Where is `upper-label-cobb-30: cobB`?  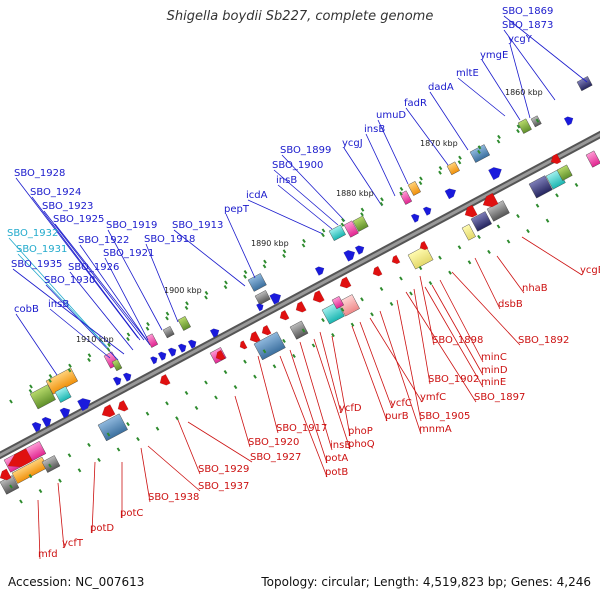 upper-label-cobb-30: cobB is located at coordinates (26, 309).